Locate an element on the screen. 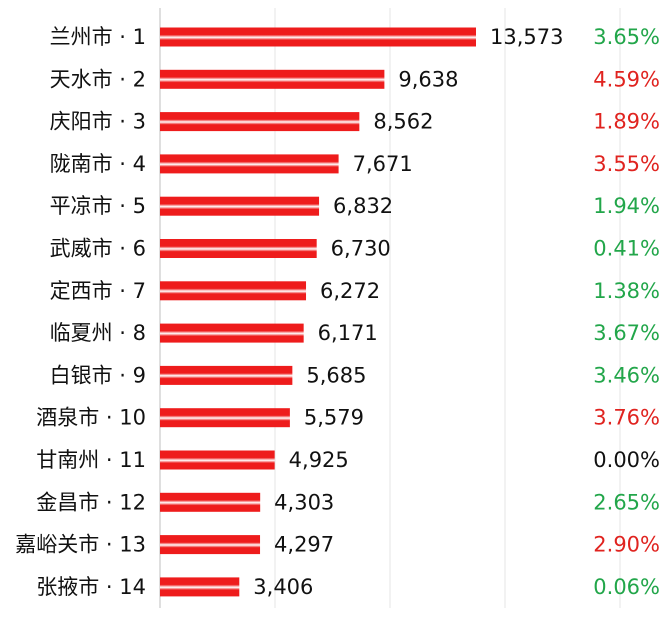 The image size is (668, 626). category-label: 兰州市 · 1 is located at coordinates (98, 37).